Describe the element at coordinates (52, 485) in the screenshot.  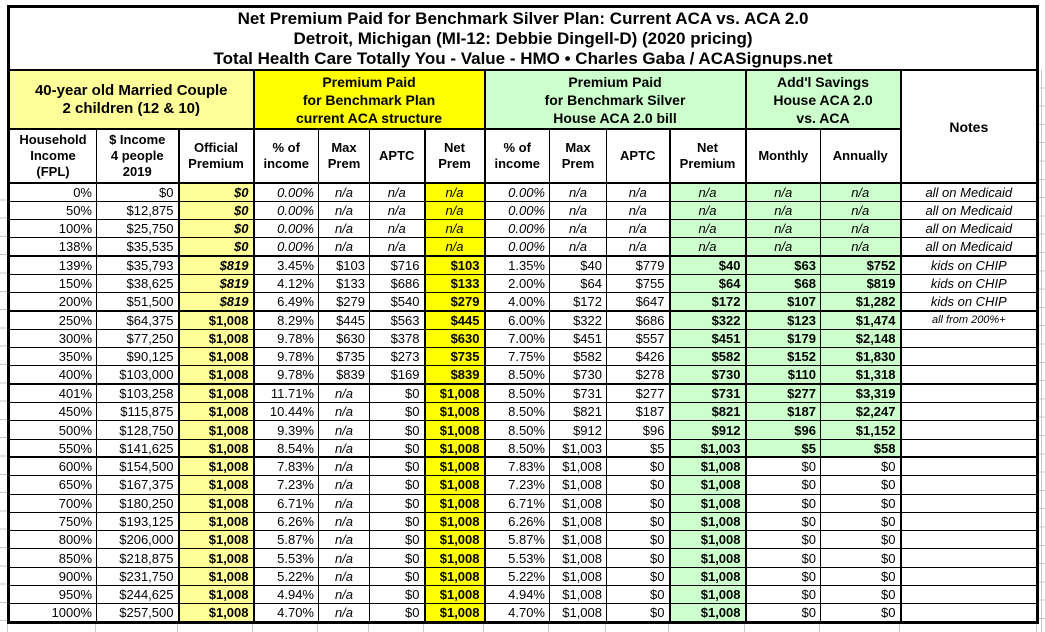
I see `cell-fpl: 650%` at that location.